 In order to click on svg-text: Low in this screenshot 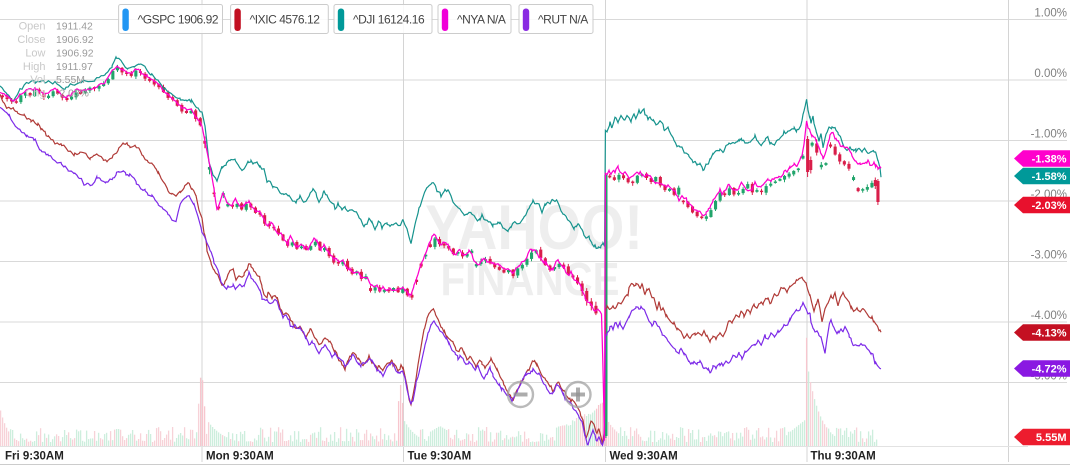, I will do `click(35, 53)`.